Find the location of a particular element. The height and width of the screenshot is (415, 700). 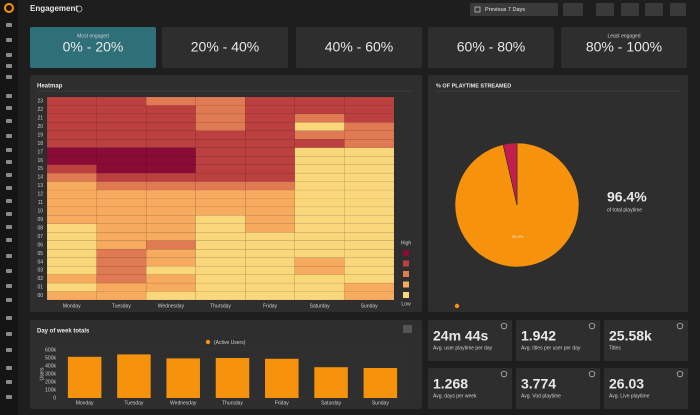

column-label: Wednesday is located at coordinates (171, 306).